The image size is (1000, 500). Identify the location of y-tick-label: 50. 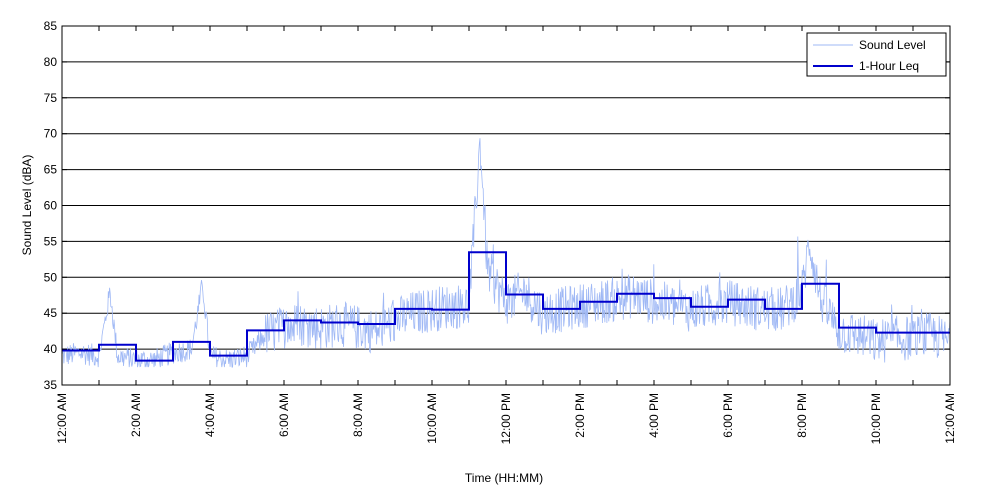
(51, 277).